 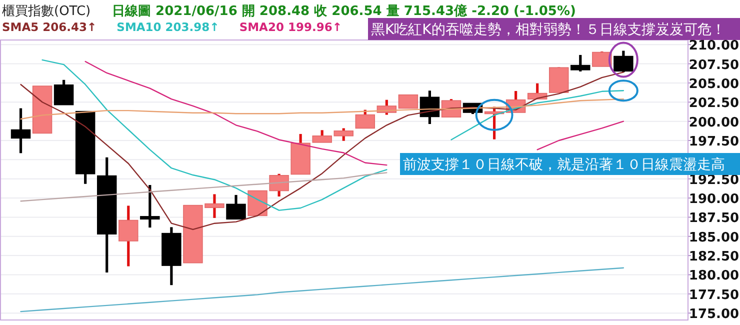 I want to click on y-tick-label: 175.00, so click(x=714, y=314).